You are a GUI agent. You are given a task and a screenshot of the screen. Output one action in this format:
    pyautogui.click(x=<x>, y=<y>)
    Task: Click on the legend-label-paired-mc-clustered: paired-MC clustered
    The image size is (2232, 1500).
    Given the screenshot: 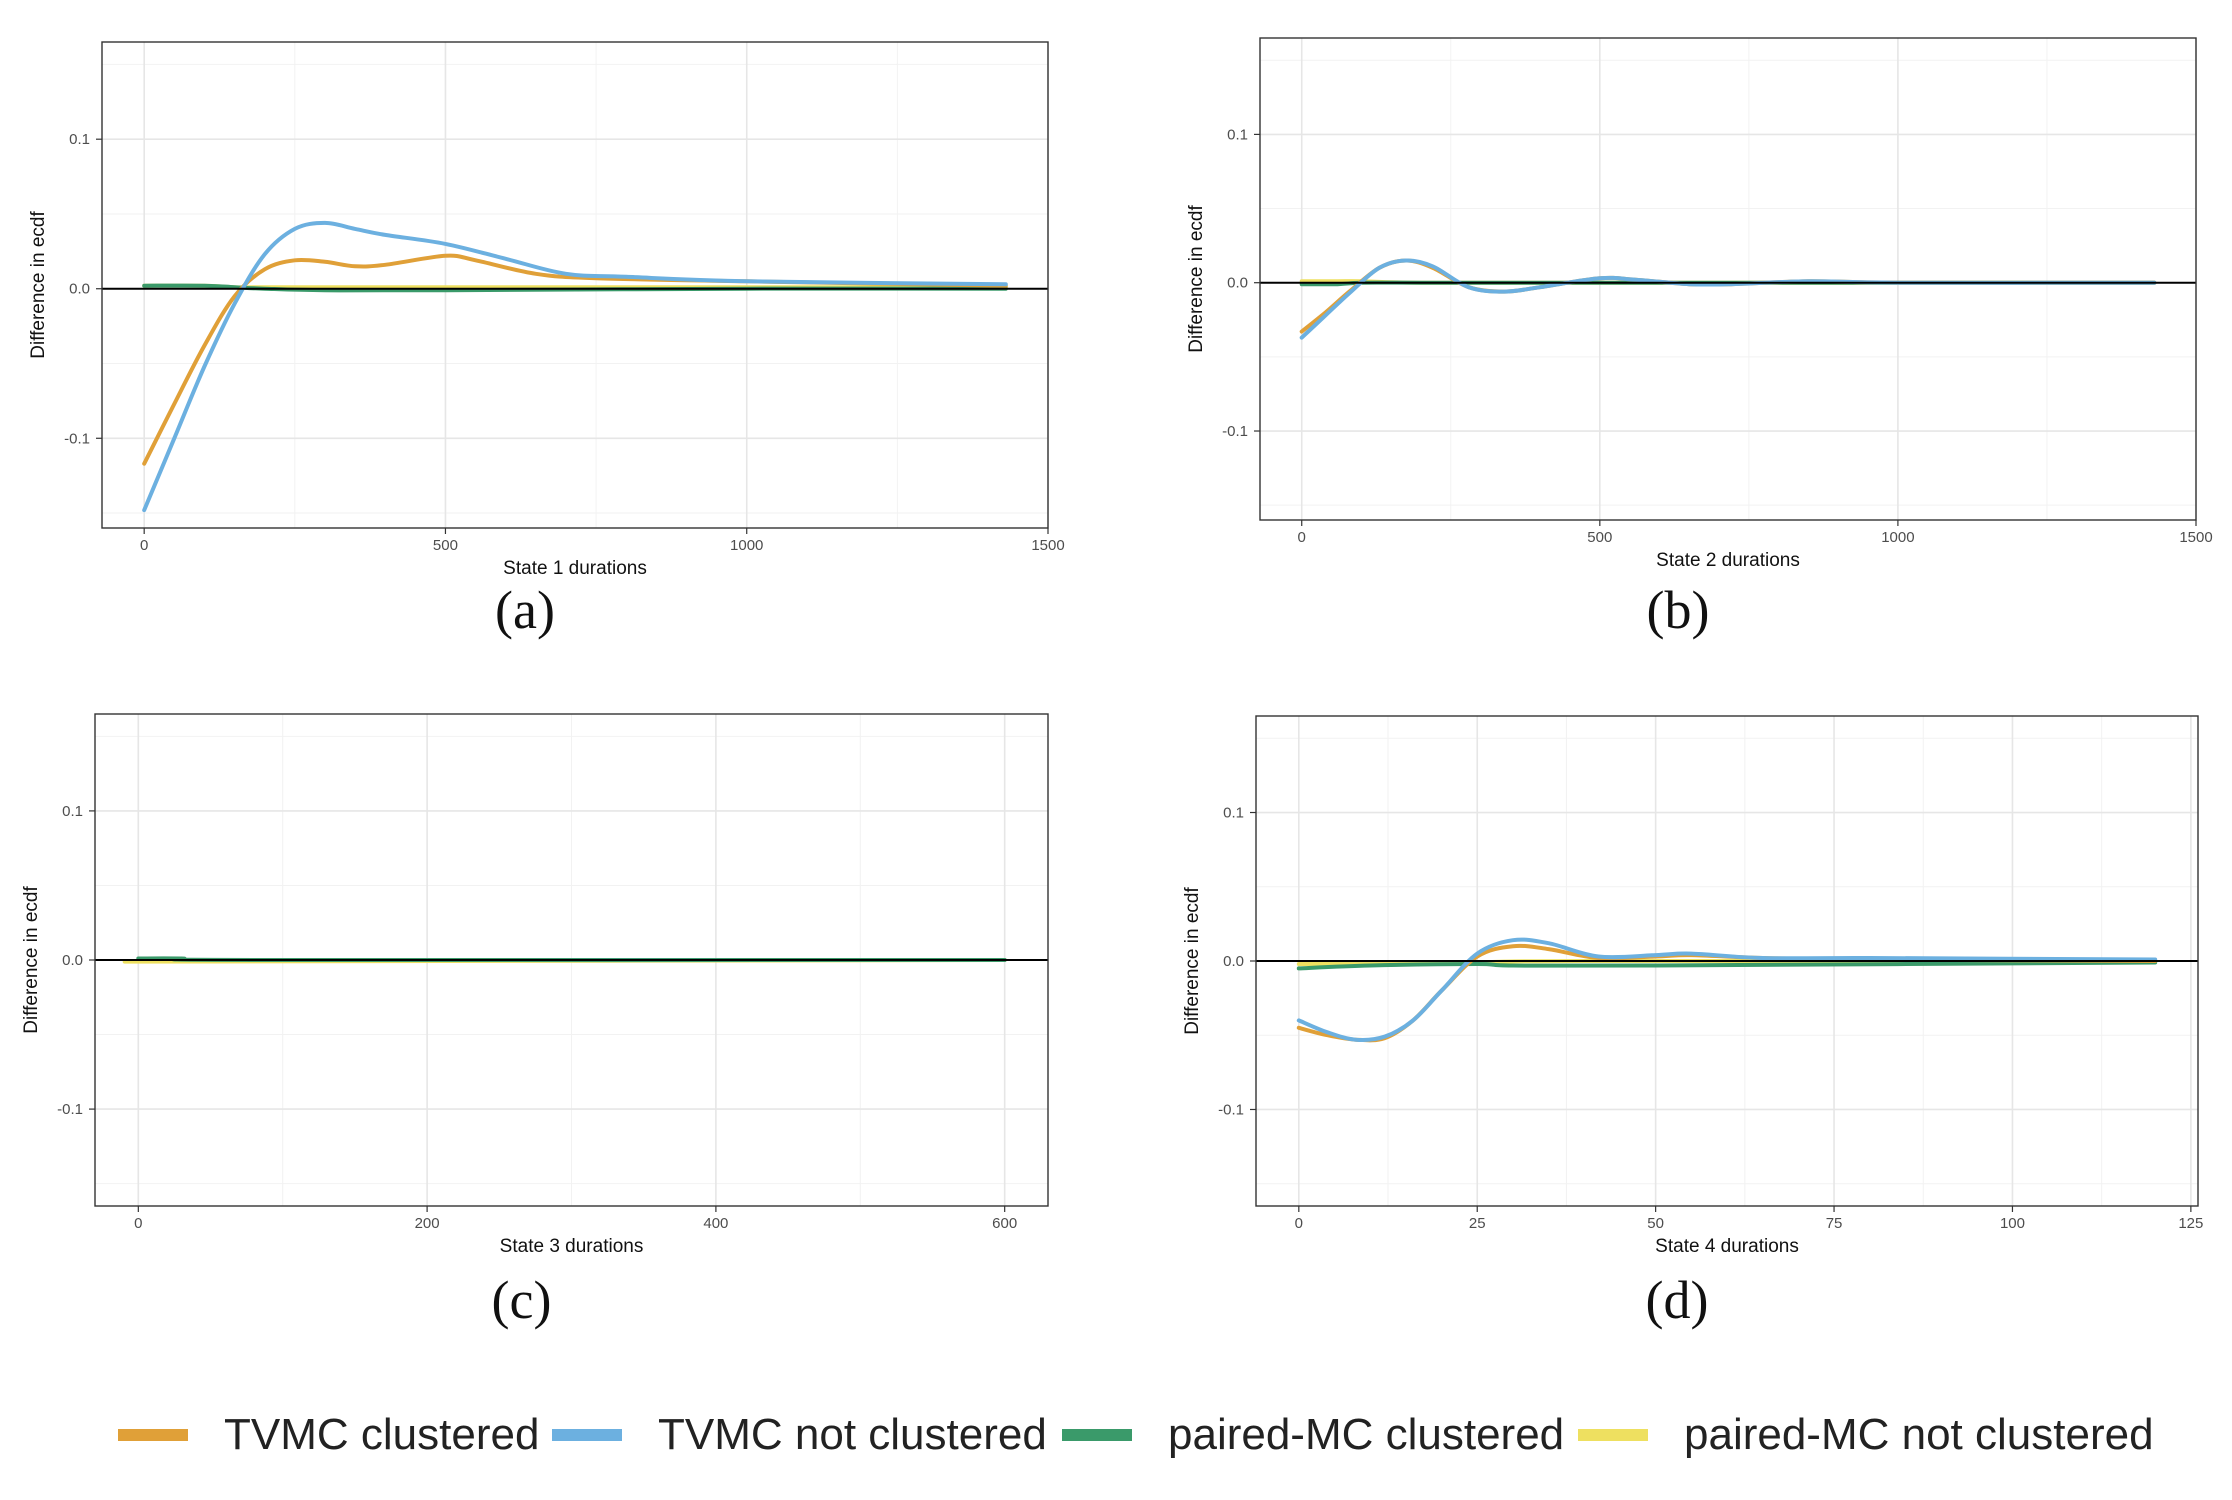 What is the action you would take?
    pyautogui.click(x=1366, y=1434)
    